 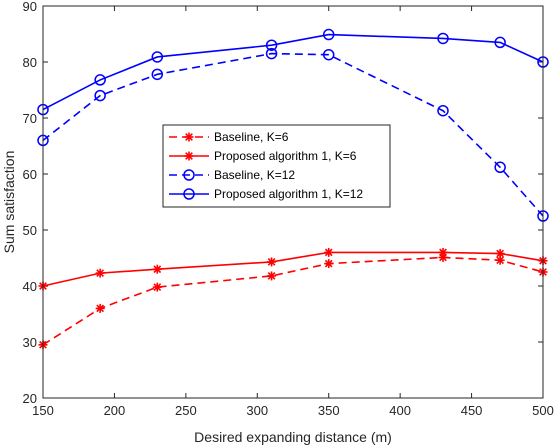 What do you see at coordinates (30, 118) in the screenshot?
I see `y-tick-label: 70` at bounding box center [30, 118].